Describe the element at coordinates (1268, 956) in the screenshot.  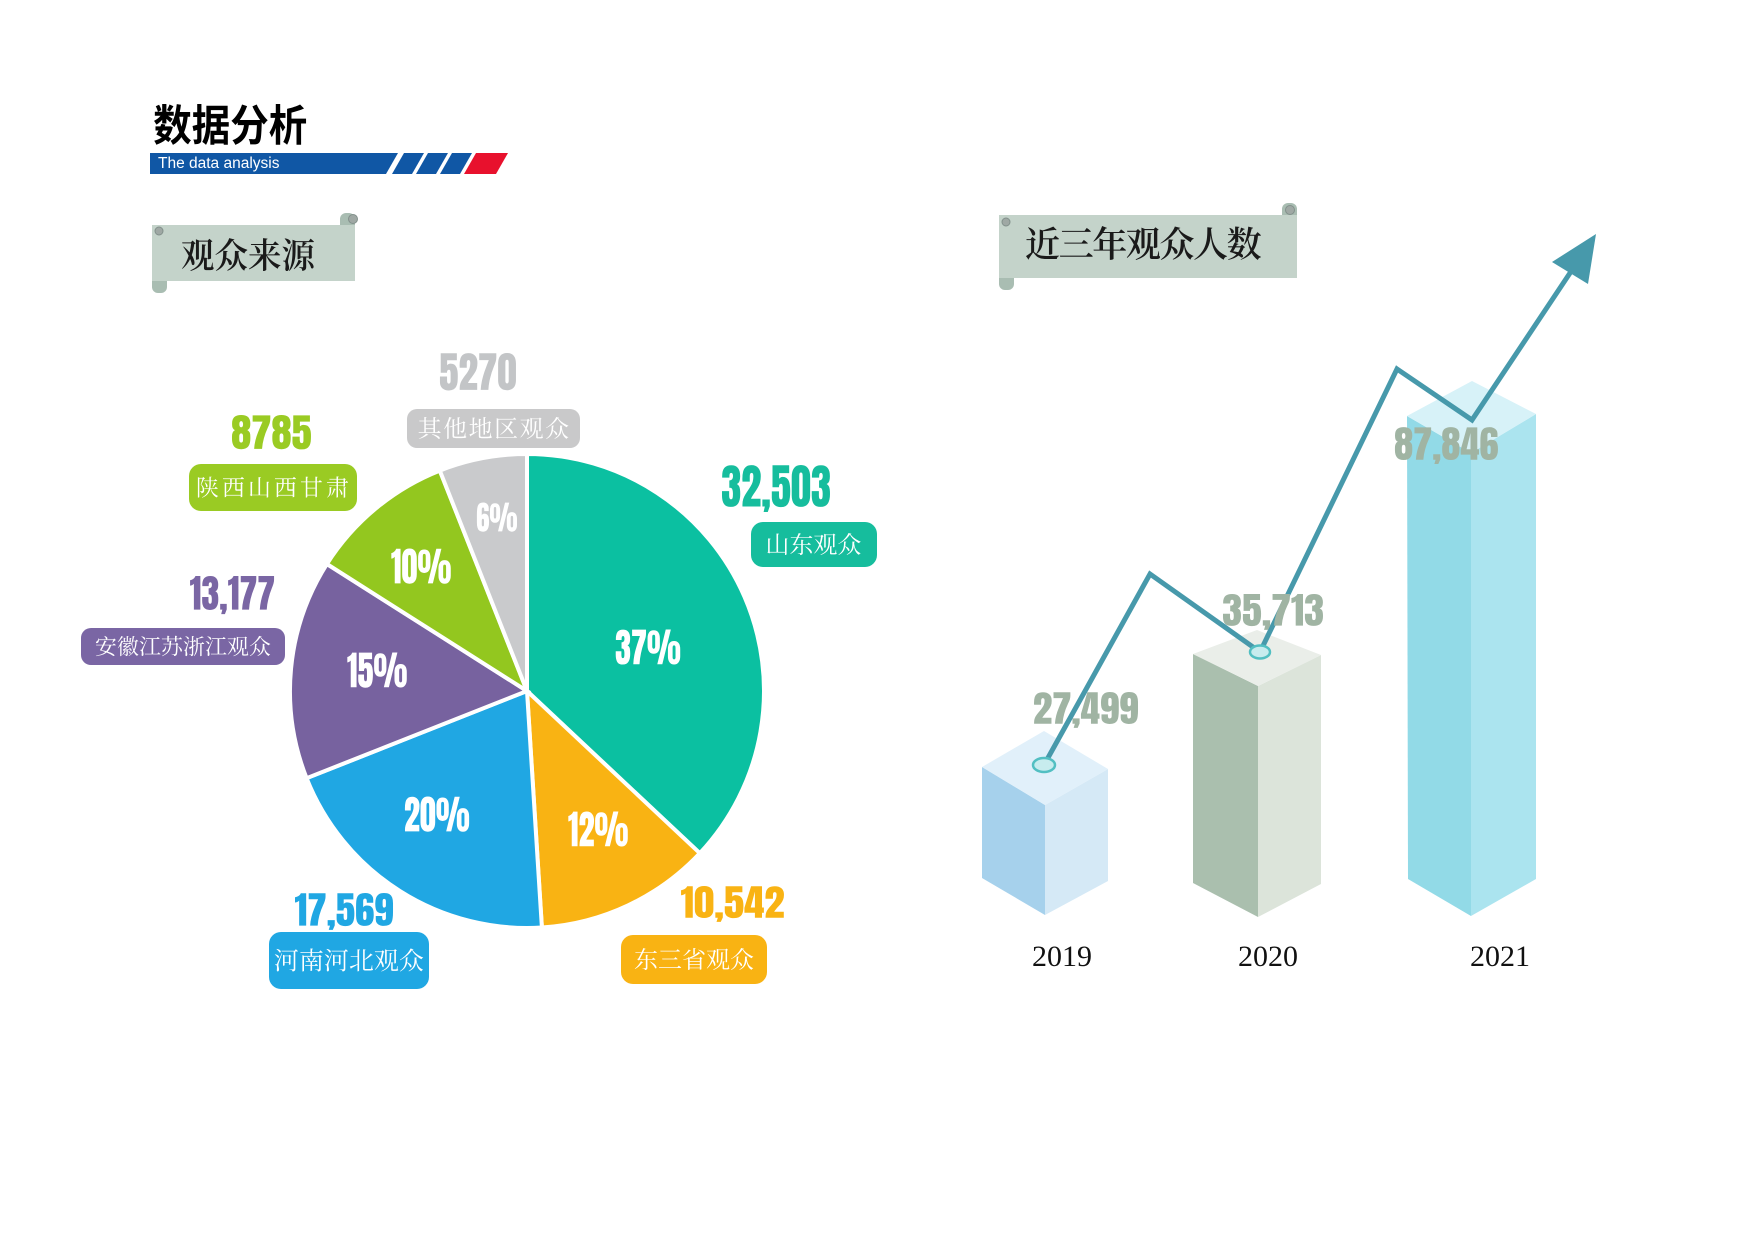
I see `svg-text: 2020` at that location.